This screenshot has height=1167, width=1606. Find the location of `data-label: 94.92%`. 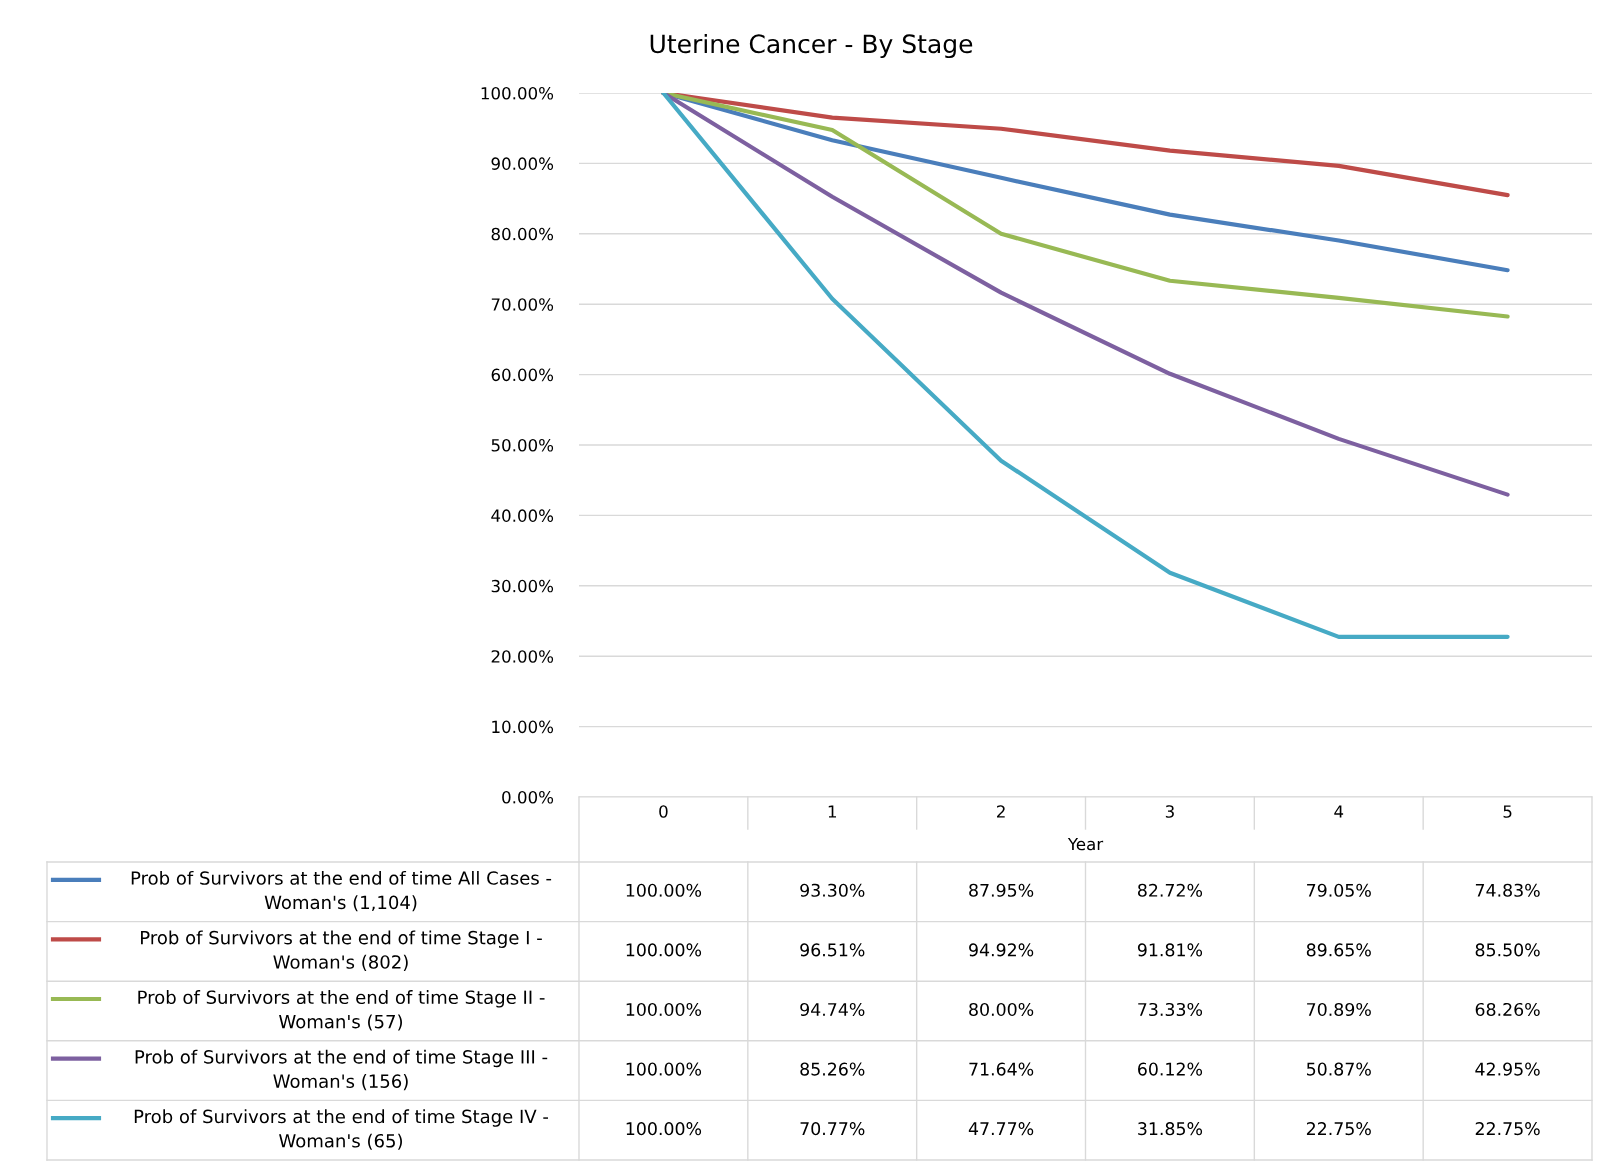

data-label: 94.92% is located at coordinates (1001, 950).